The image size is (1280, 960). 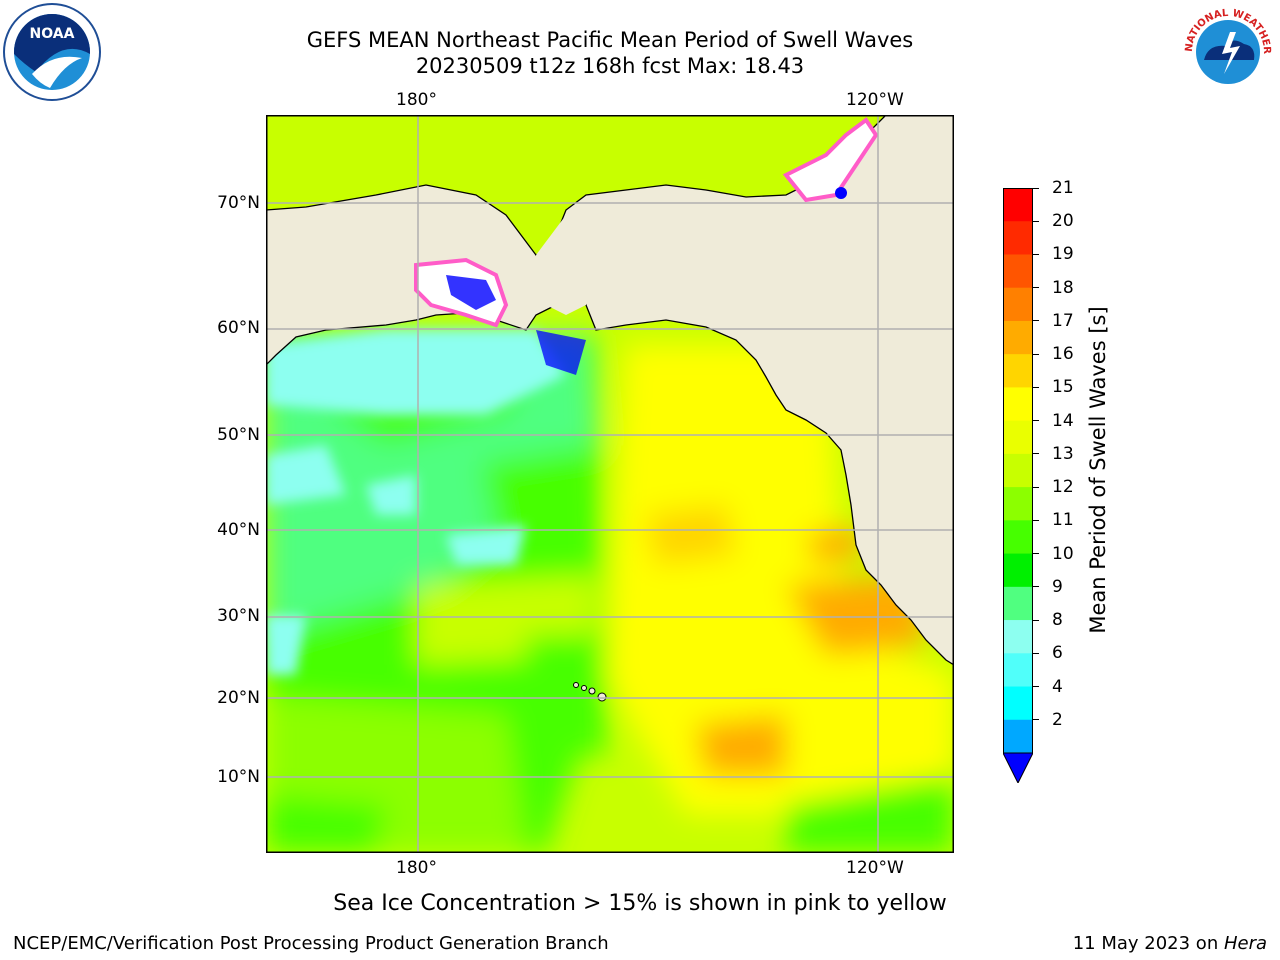 I want to click on lon-label-top-120w: 120°W, so click(x=875, y=100).